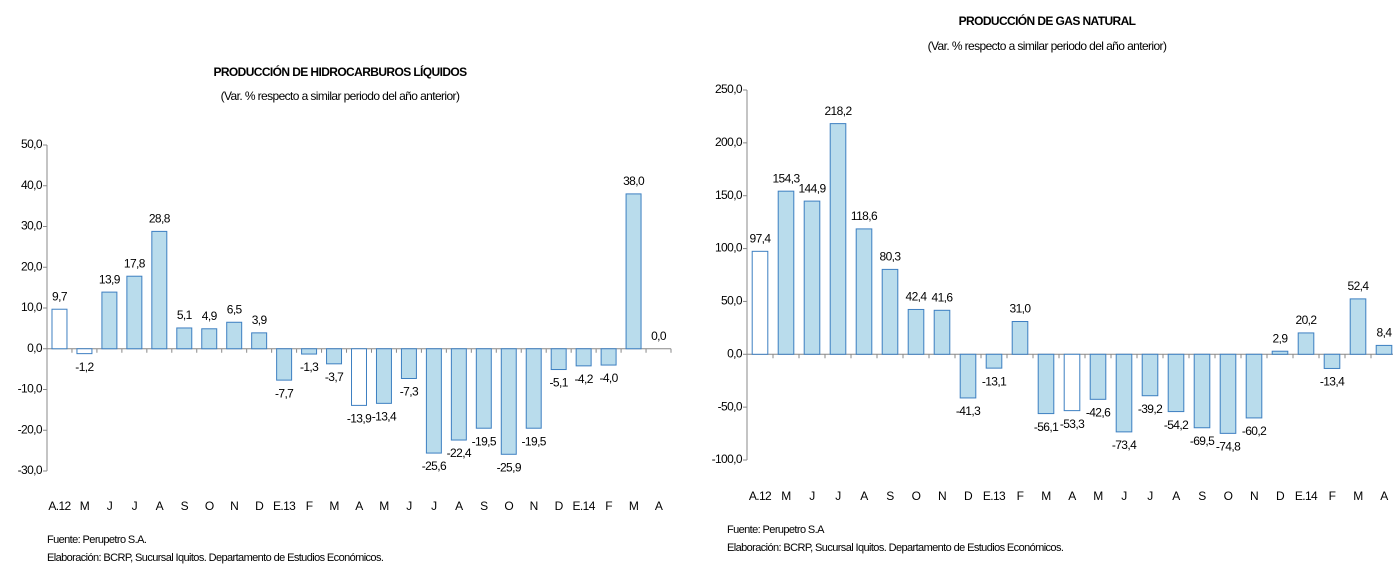 The height and width of the screenshot is (565, 1393). Describe the element at coordinates (729, 89) in the screenshot. I see `y-tick-label: 250,0` at that location.